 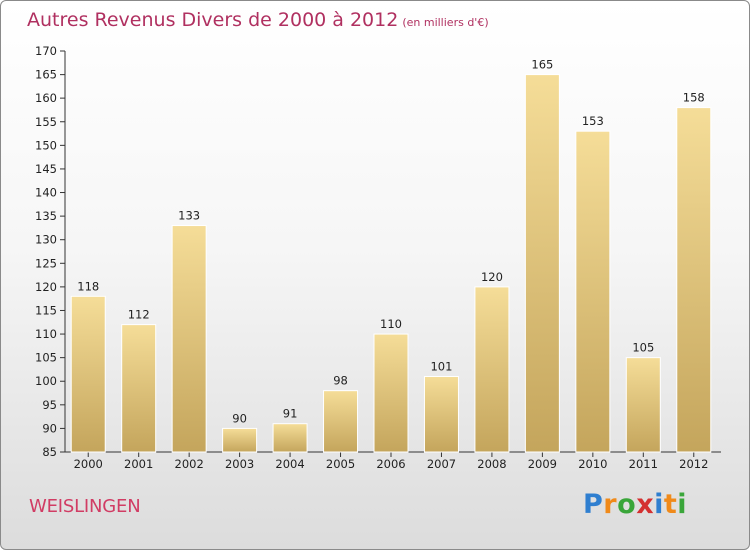 What do you see at coordinates (340, 381) in the screenshot?
I see `bar-value-label: 98` at bounding box center [340, 381].